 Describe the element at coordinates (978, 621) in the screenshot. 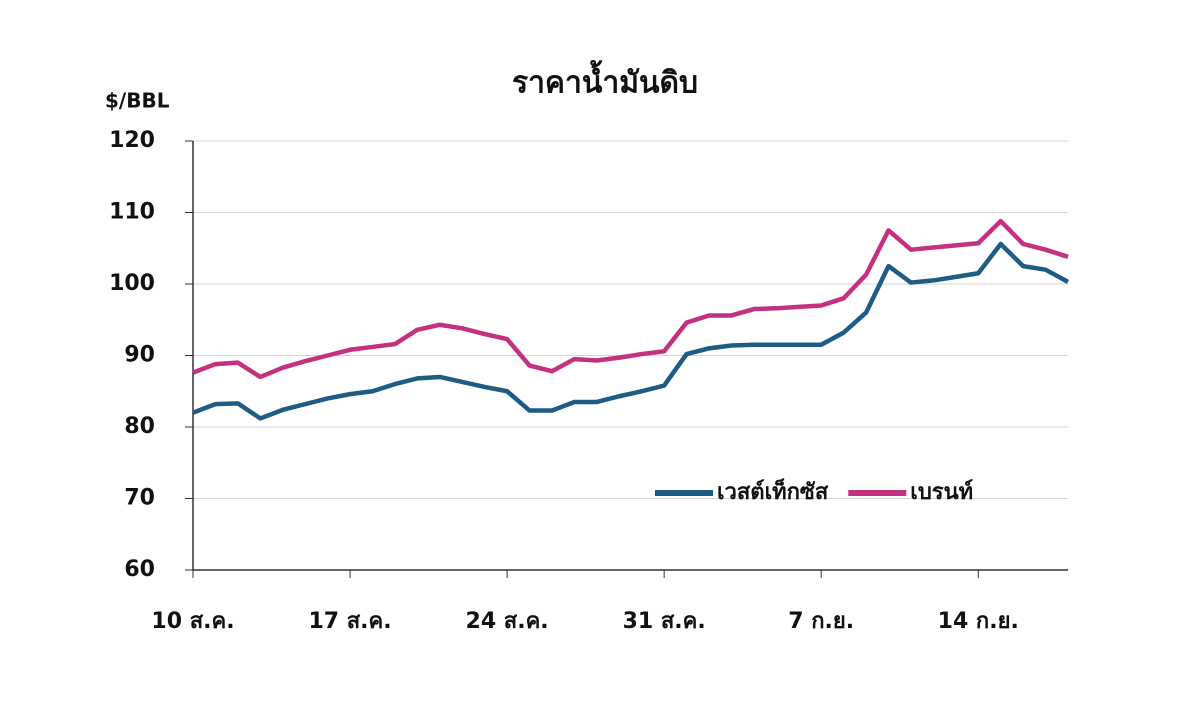

I see `x-tick-label: 14 ก.ย.` at that location.